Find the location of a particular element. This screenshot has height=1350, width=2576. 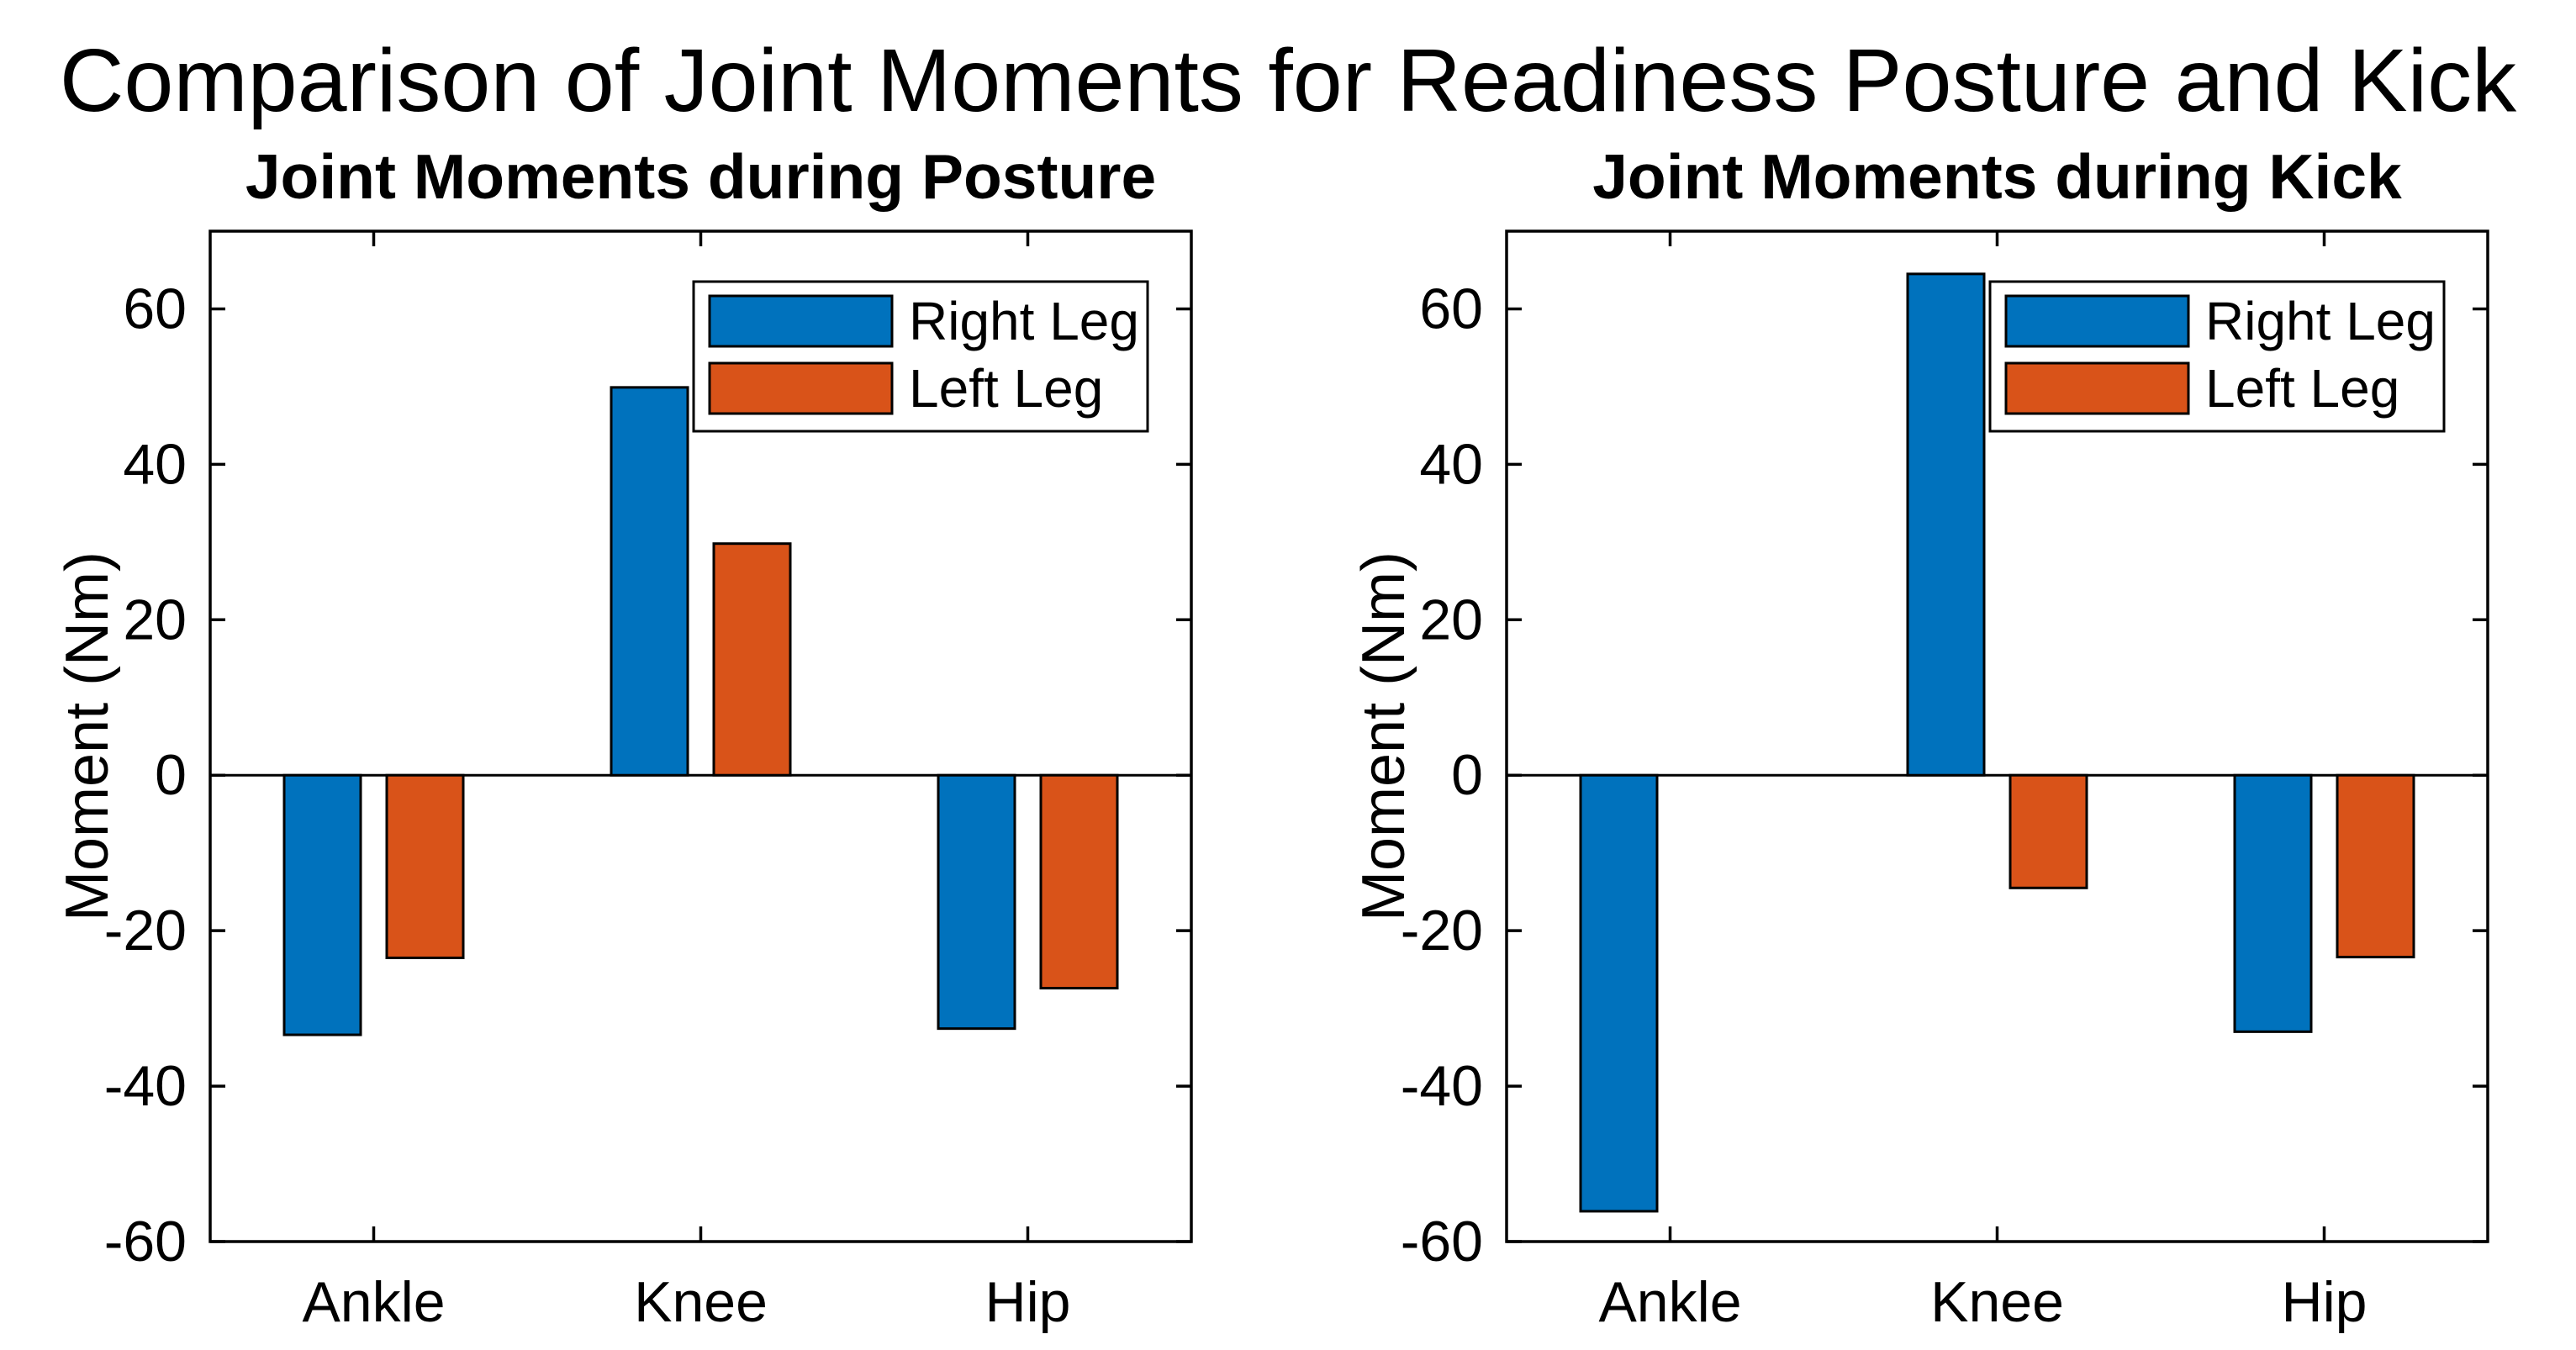

posture-subplot-title: Joint Moments during Posture is located at coordinates (701, 176).